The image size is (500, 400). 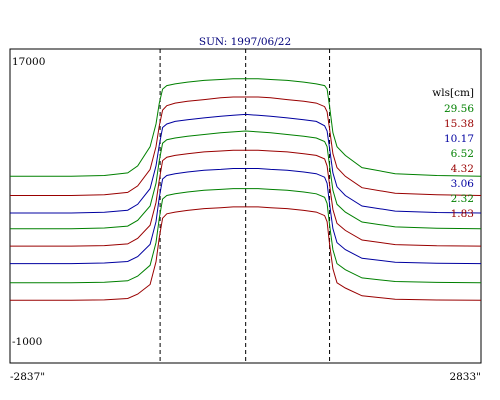 I want to click on legend-entry-15.38: 15.38, so click(x=459, y=124).